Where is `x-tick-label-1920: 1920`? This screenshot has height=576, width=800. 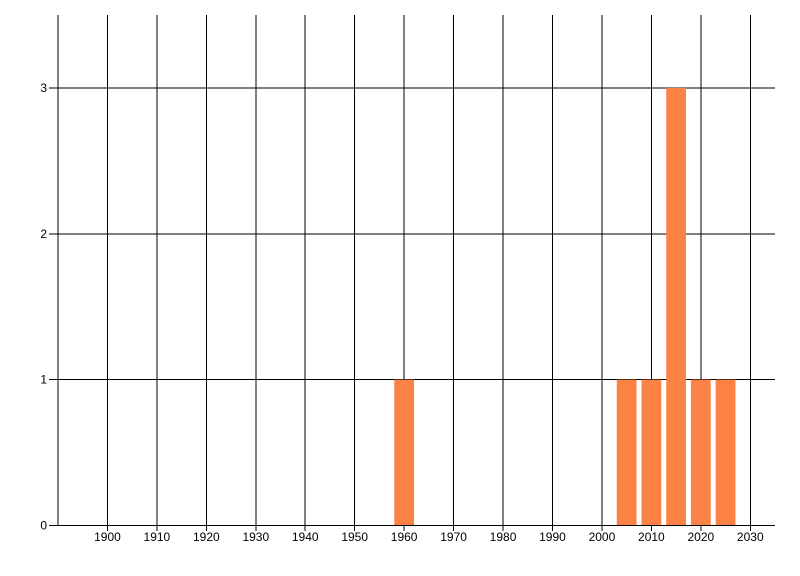 x-tick-label-1920: 1920 is located at coordinates (206, 537).